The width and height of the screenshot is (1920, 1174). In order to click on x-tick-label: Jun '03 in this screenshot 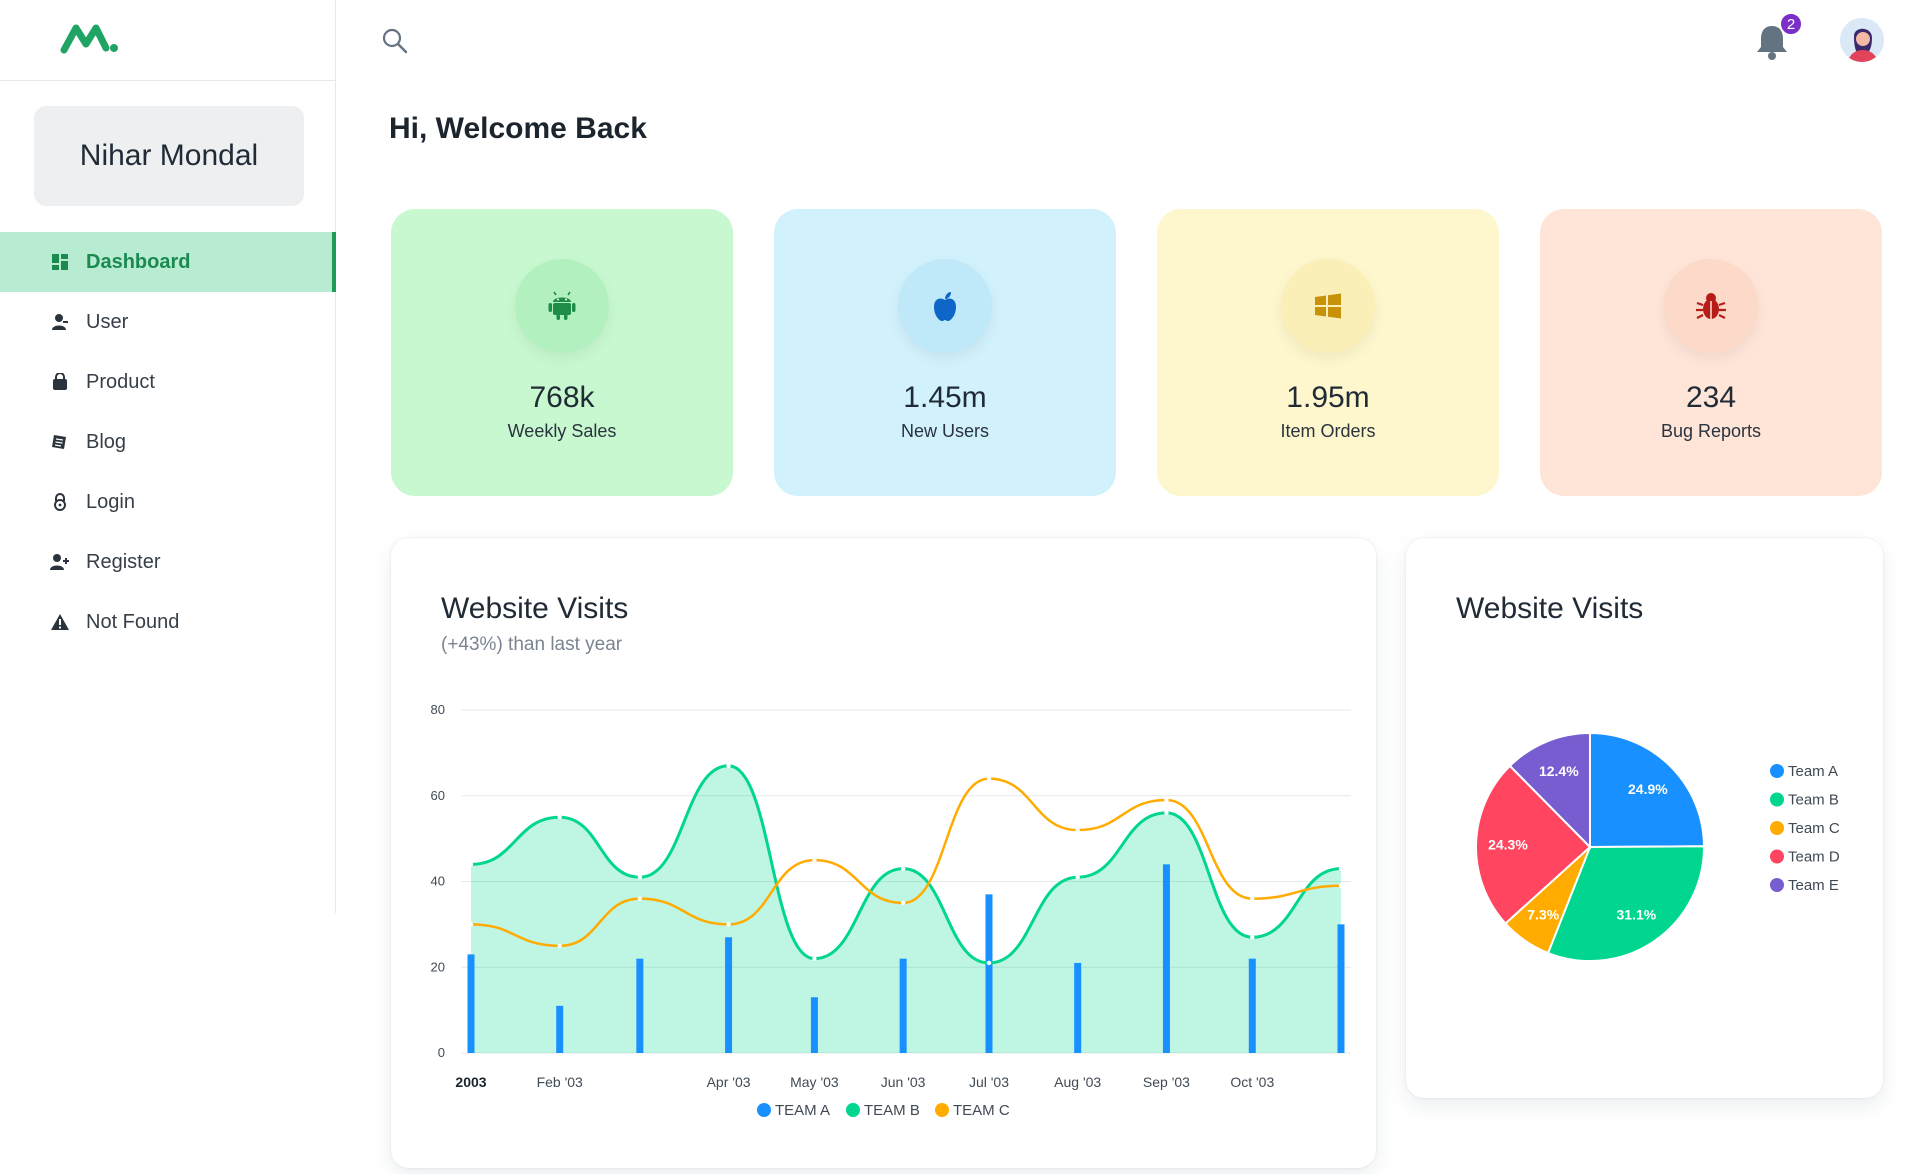, I will do `click(903, 1082)`.